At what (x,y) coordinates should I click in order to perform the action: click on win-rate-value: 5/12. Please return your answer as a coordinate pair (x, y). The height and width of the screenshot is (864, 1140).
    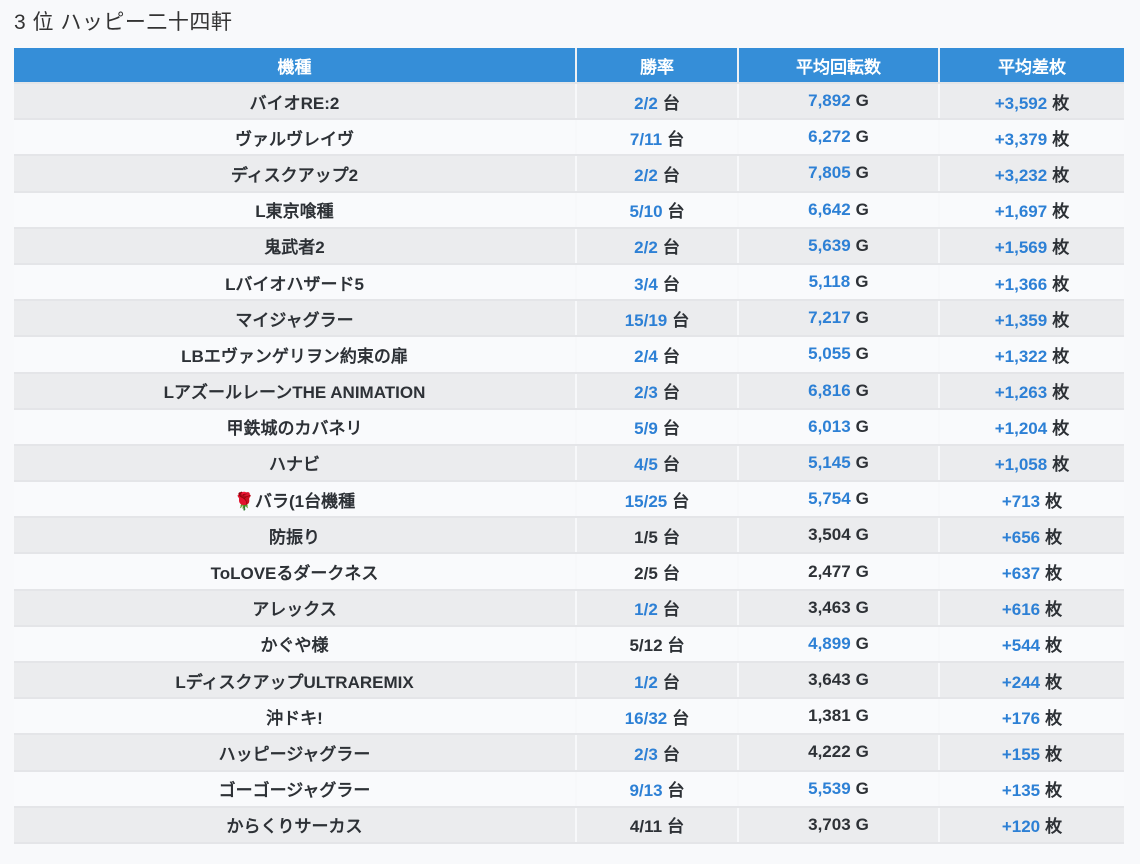
    Looking at the image, I should click on (646, 646).